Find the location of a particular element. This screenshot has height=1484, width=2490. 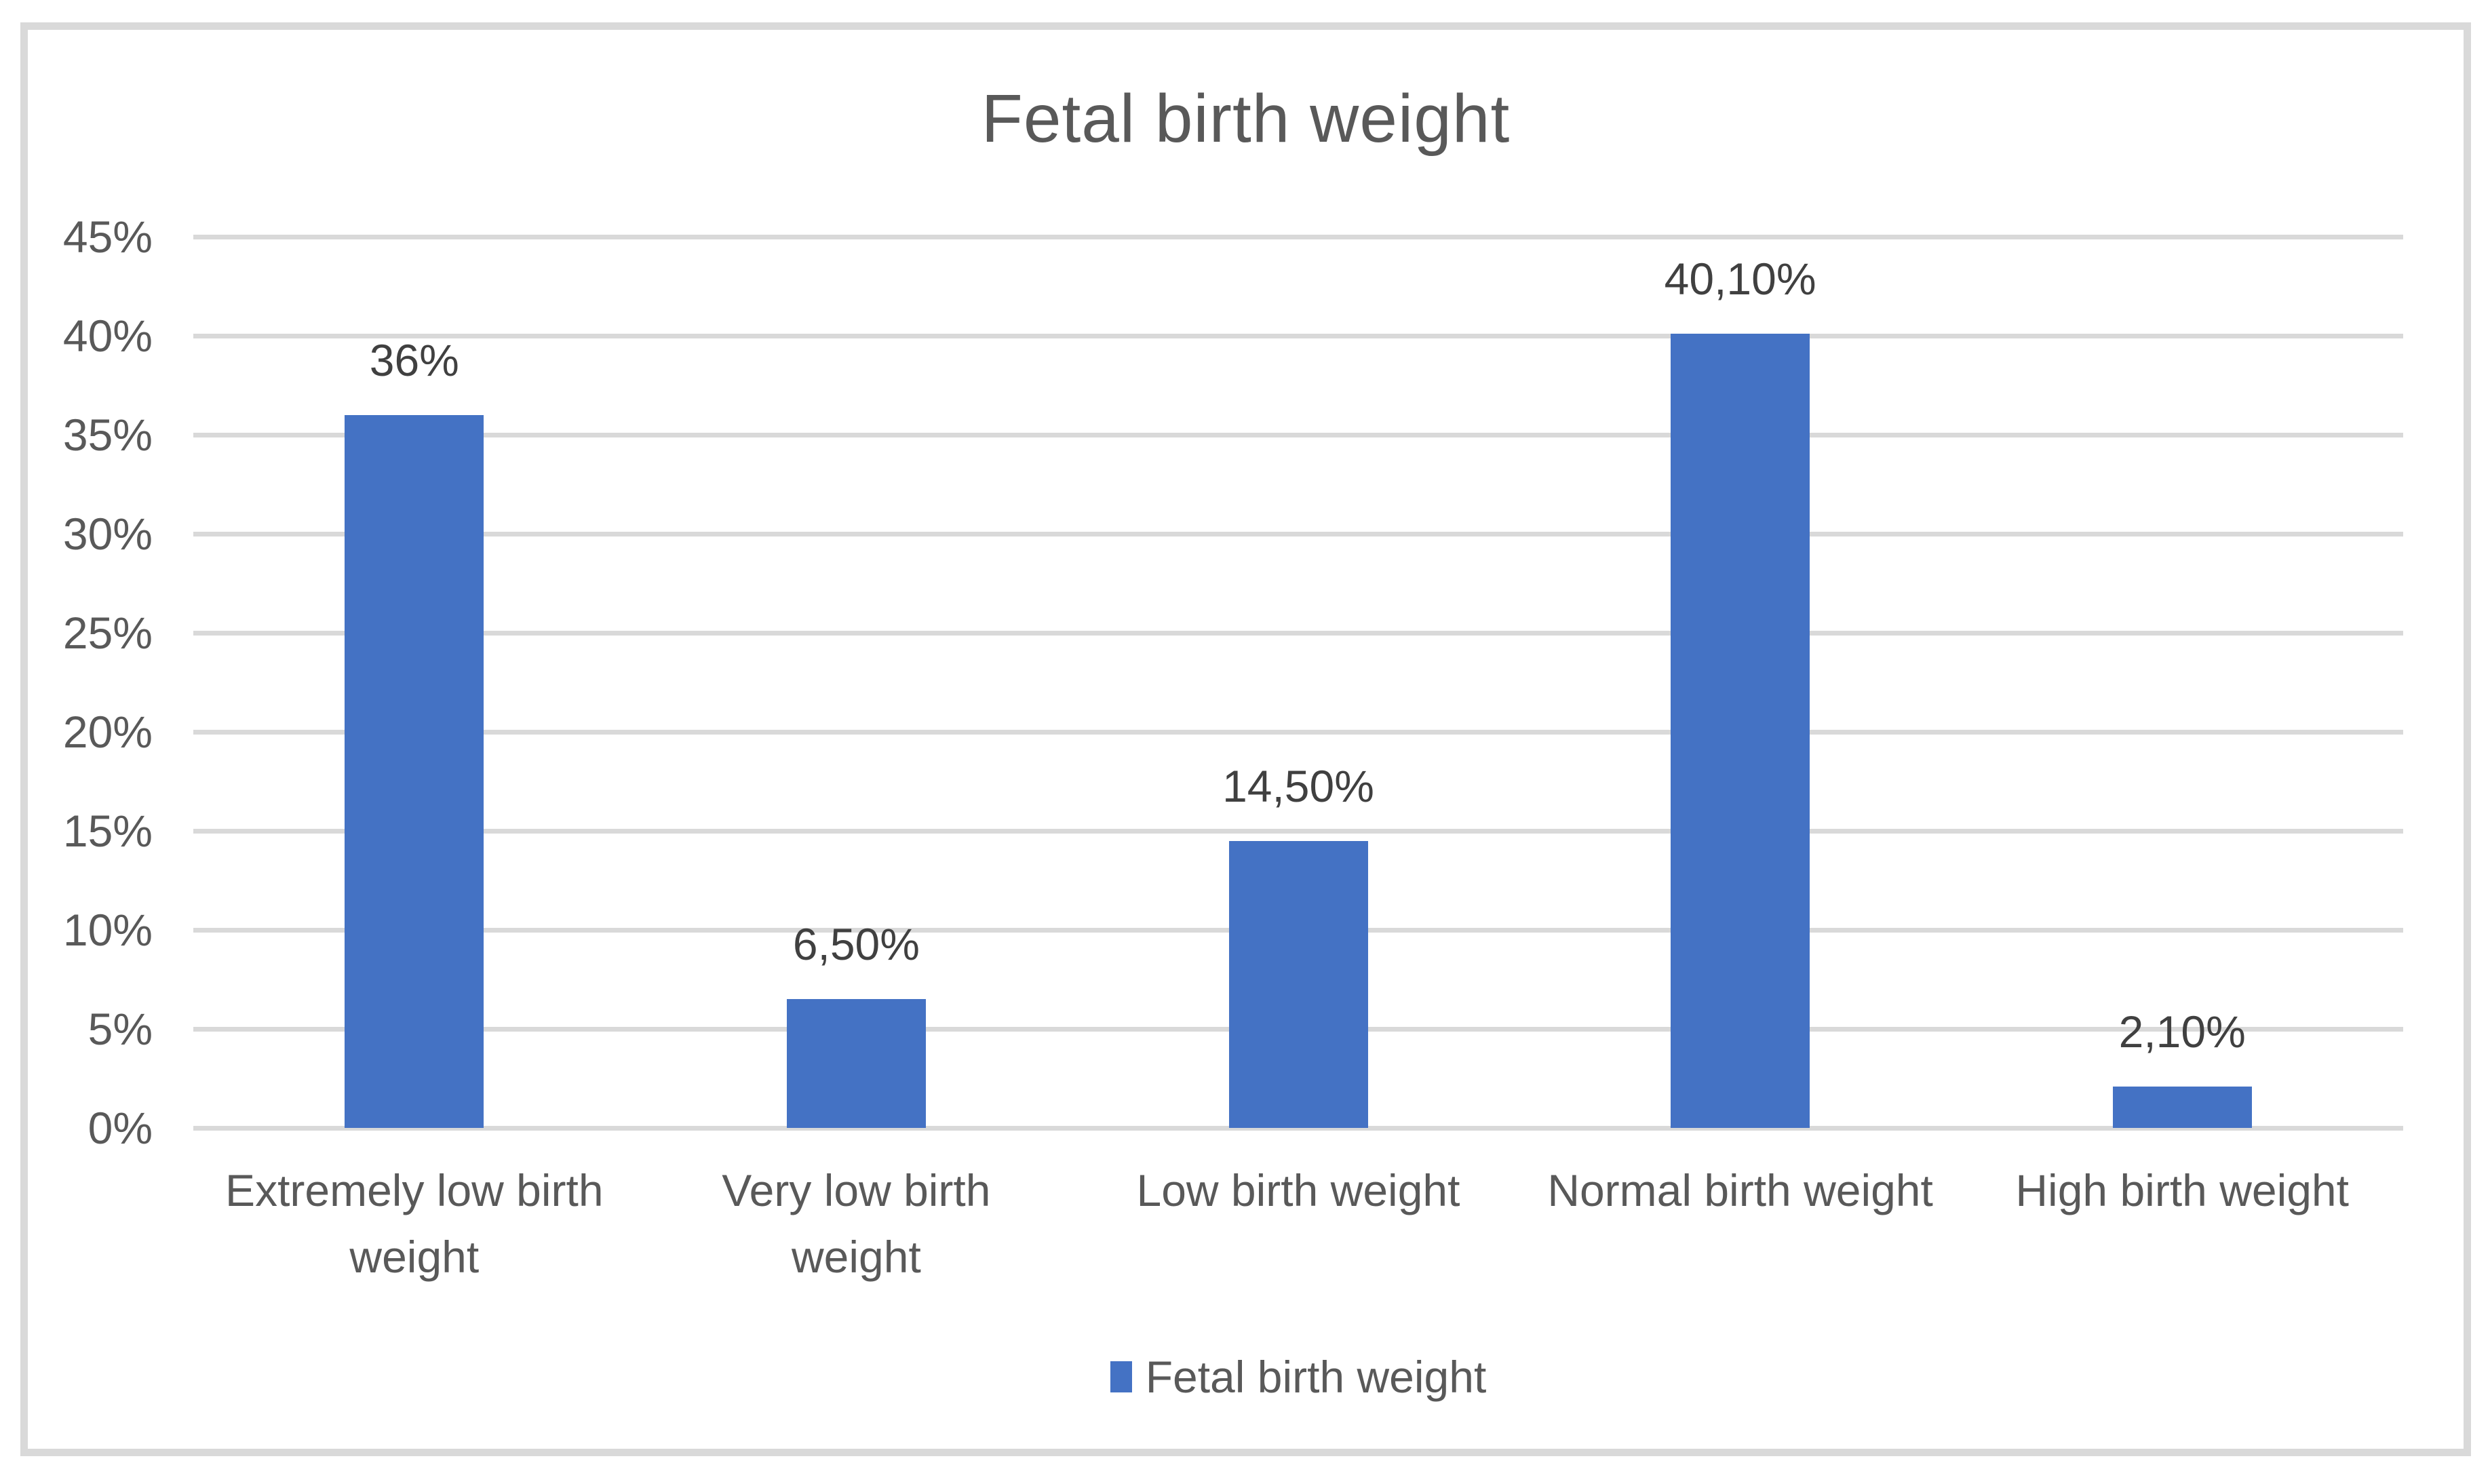

y-axis-tick-label: 15% is located at coordinates (107, 831).